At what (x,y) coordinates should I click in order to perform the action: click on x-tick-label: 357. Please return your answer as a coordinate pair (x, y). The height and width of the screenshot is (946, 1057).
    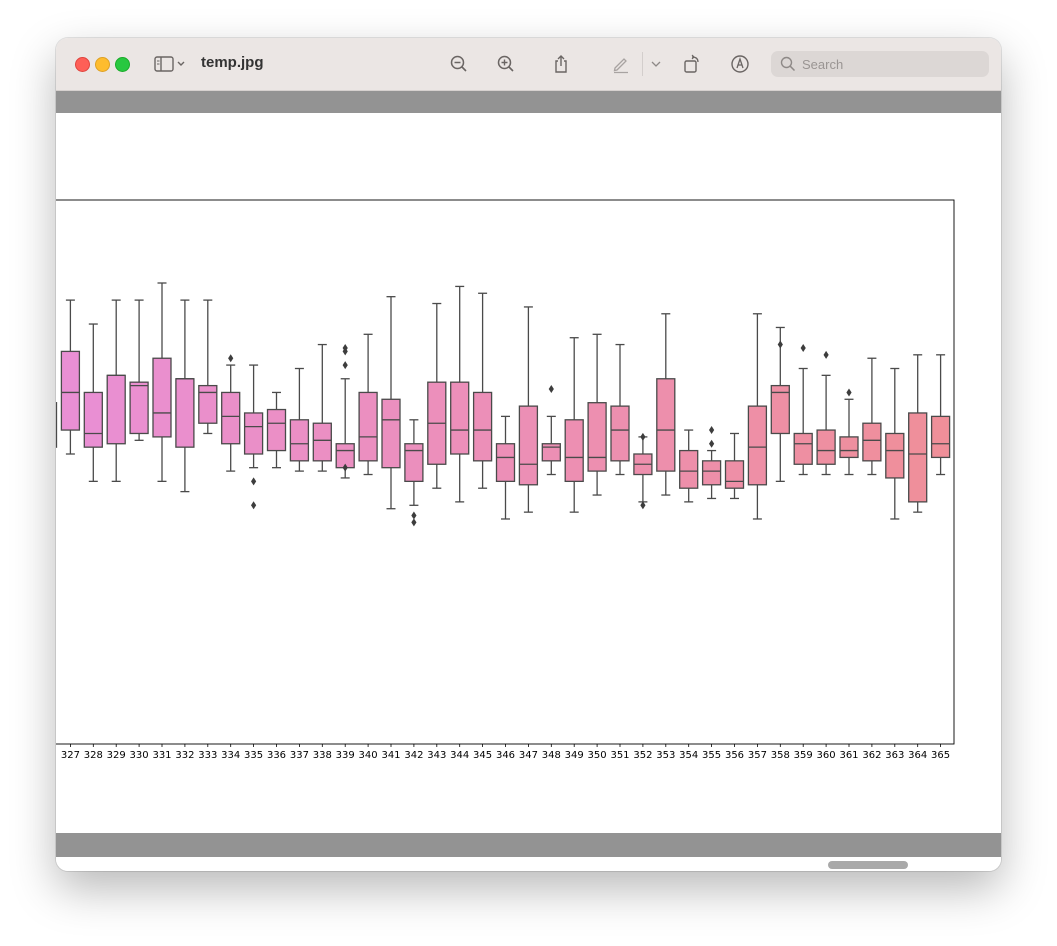
    Looking at the image, I should click on (757, 755).